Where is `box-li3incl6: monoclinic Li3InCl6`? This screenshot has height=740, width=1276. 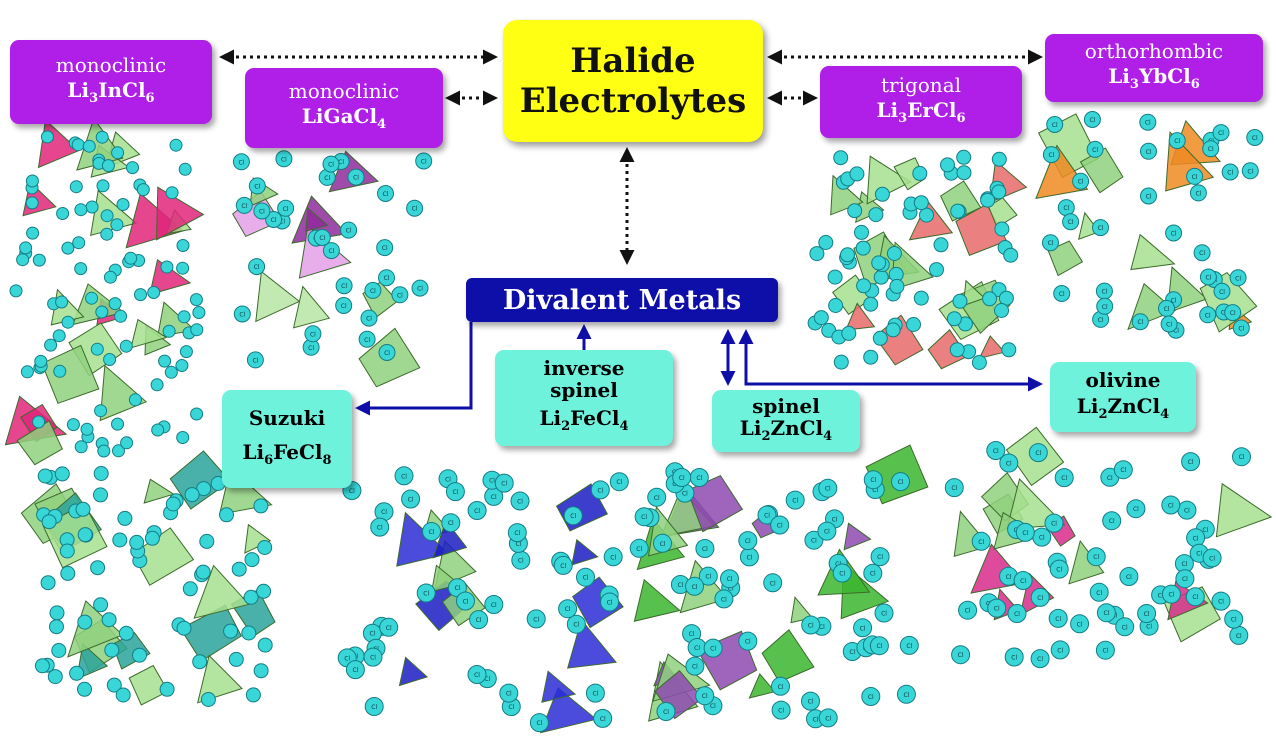
box-li3incl6: monoclinic Li3InCl6 is located at coordinates (111, 82).